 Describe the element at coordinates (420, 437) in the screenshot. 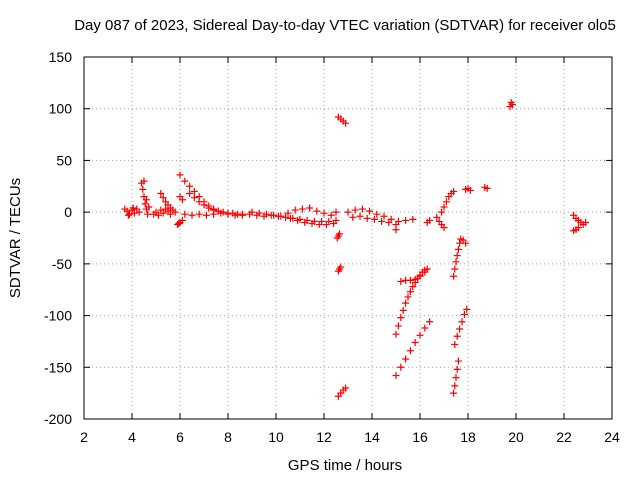

I see `x-tick-label: 16` at that location.